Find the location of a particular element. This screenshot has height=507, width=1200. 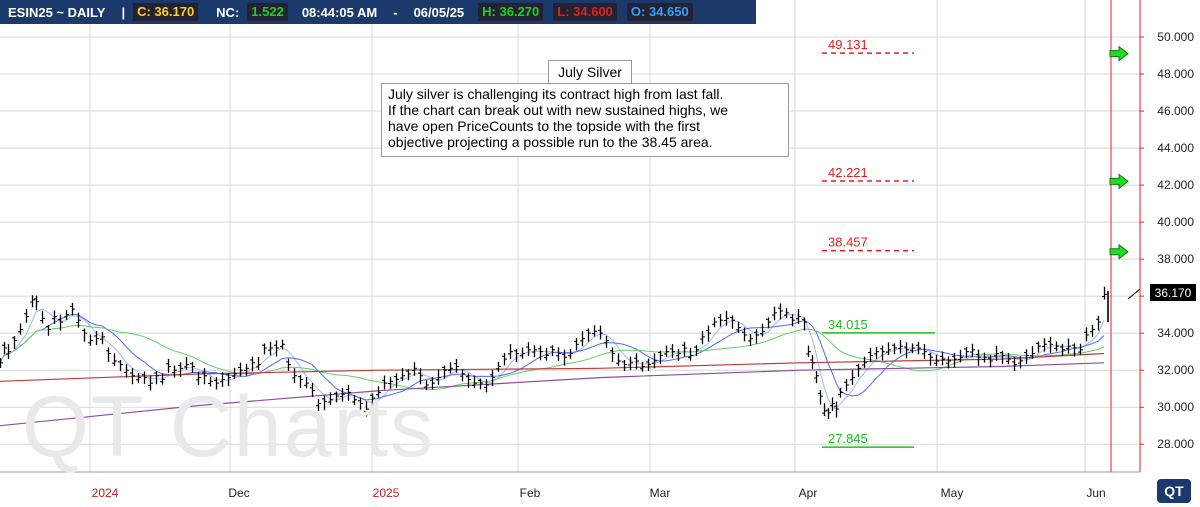

symbol-label: ESIN25 ~ DAILY is located at coordinates (57, 12).